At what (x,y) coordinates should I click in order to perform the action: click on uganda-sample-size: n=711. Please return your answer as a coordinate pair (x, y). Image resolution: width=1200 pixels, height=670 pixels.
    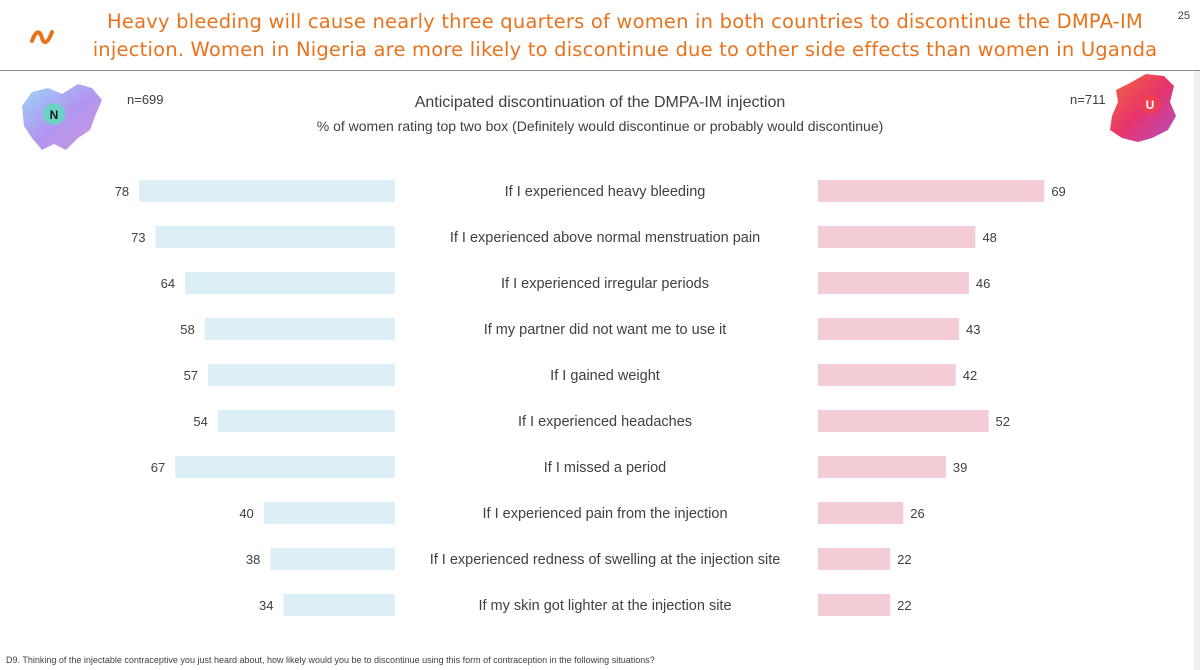
    Looking at the image, I should click on (1088, 99).